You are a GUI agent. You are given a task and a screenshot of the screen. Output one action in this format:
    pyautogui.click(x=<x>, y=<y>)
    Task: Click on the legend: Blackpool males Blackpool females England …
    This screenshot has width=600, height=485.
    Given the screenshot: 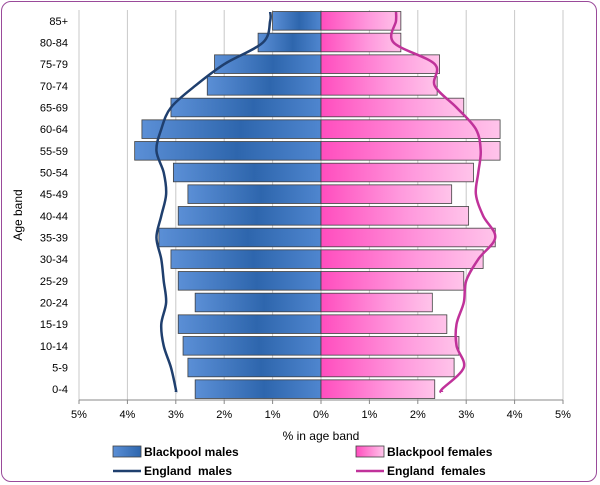 What is the action you would take?
    pyautogui.click(x=302, y=461)
    